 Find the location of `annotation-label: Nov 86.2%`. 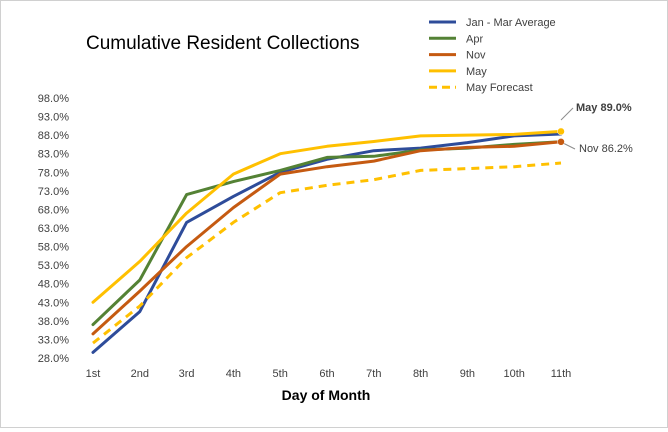

annotation-label: Nov 86.2% is located at coordinates (606, 149).